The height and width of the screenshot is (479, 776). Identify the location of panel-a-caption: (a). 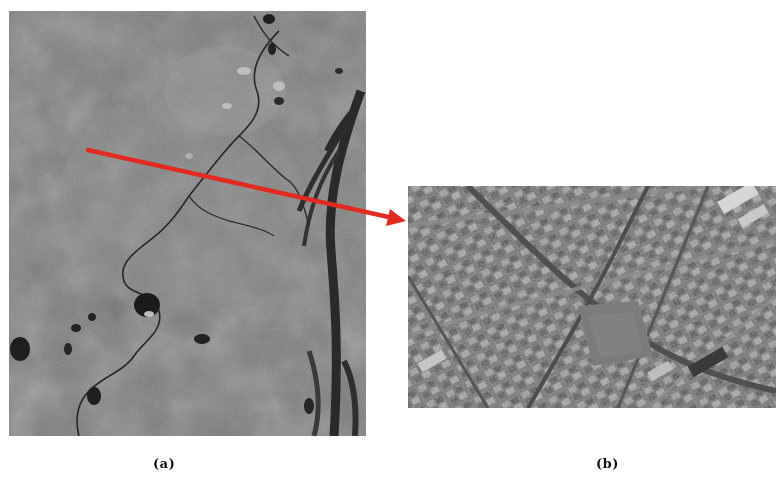
(164, 464).